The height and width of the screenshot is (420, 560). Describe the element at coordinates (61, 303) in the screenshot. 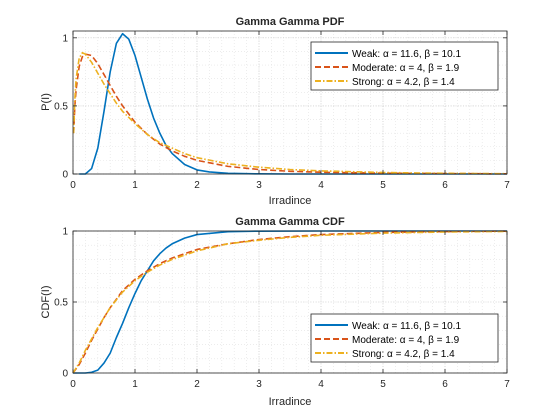

I see `cdf-y-tick-label: 0.5` at that location.